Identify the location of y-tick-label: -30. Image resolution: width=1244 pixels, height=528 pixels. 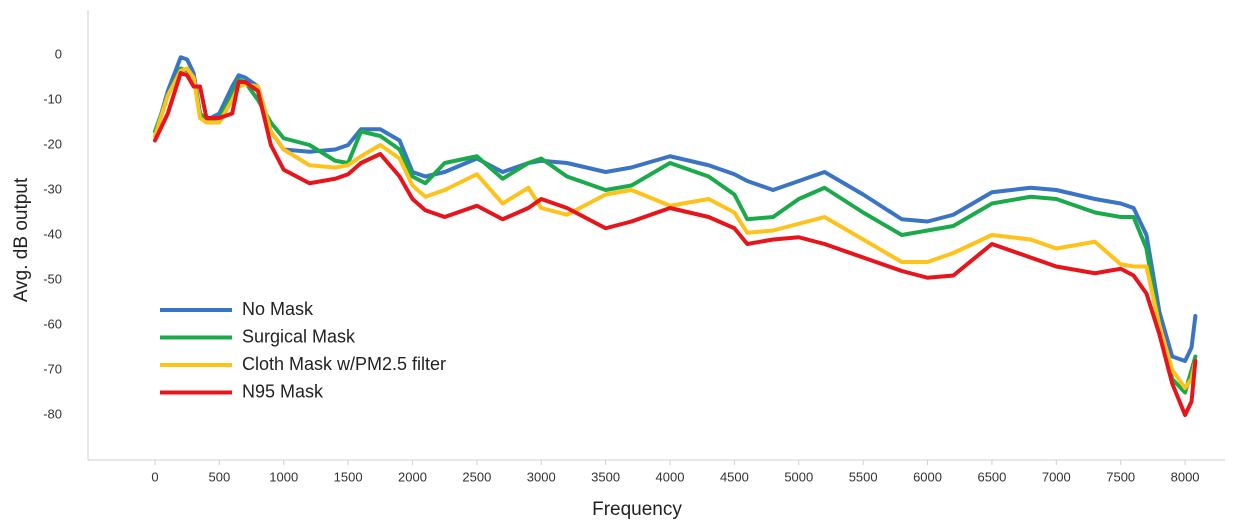
(52, 188).